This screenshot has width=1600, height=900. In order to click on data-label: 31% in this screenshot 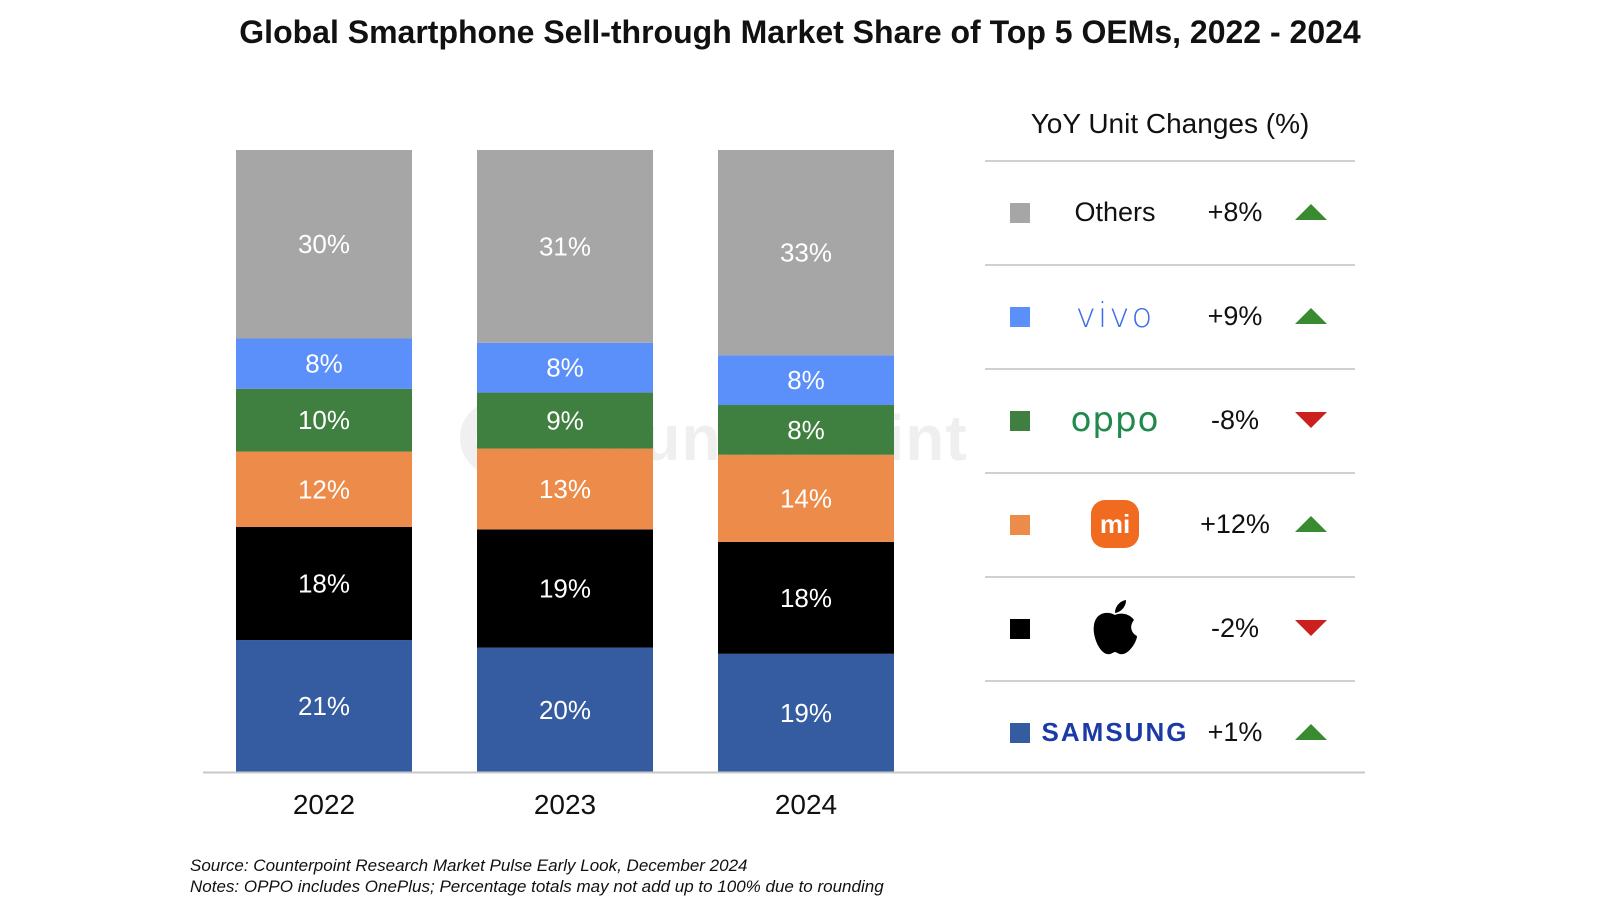, I will do `click(565, 246)`.